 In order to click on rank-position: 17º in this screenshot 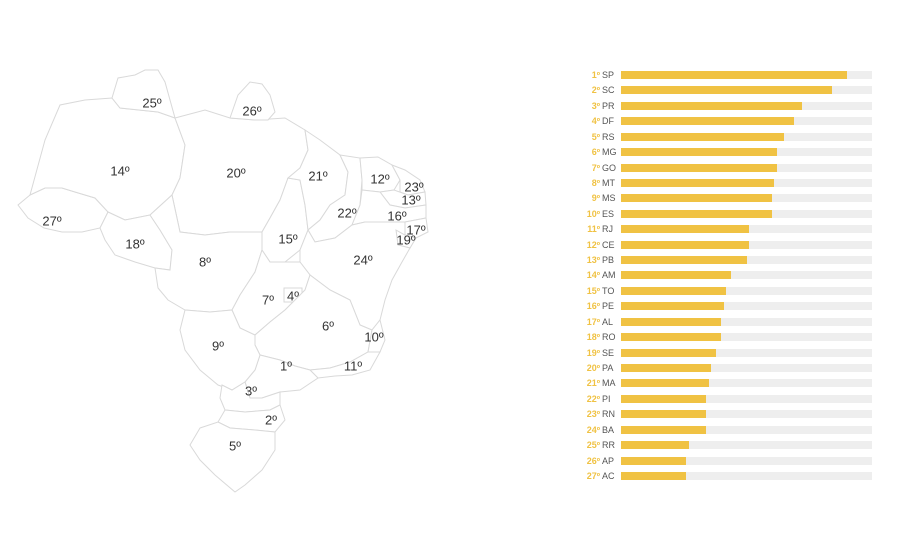, I will do `click(593, 321)`.